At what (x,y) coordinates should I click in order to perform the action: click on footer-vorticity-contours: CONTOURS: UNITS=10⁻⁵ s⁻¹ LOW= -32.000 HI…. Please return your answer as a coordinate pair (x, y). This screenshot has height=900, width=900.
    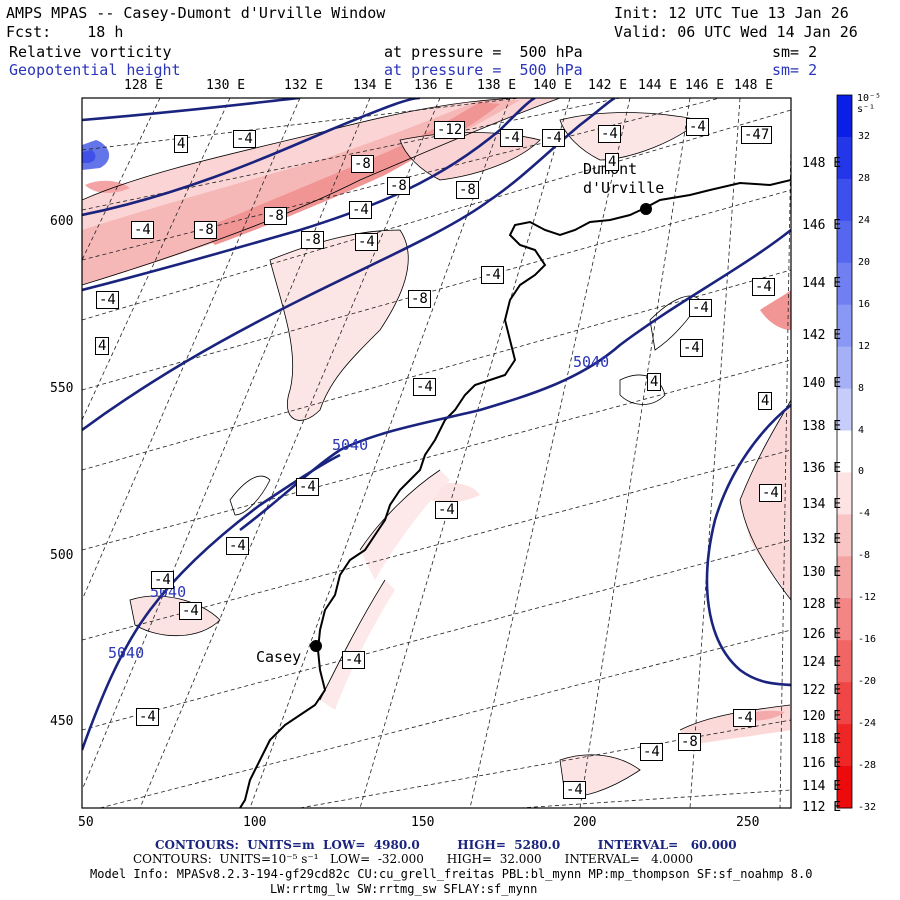
    Looking at the image, I should click on (413, 859).